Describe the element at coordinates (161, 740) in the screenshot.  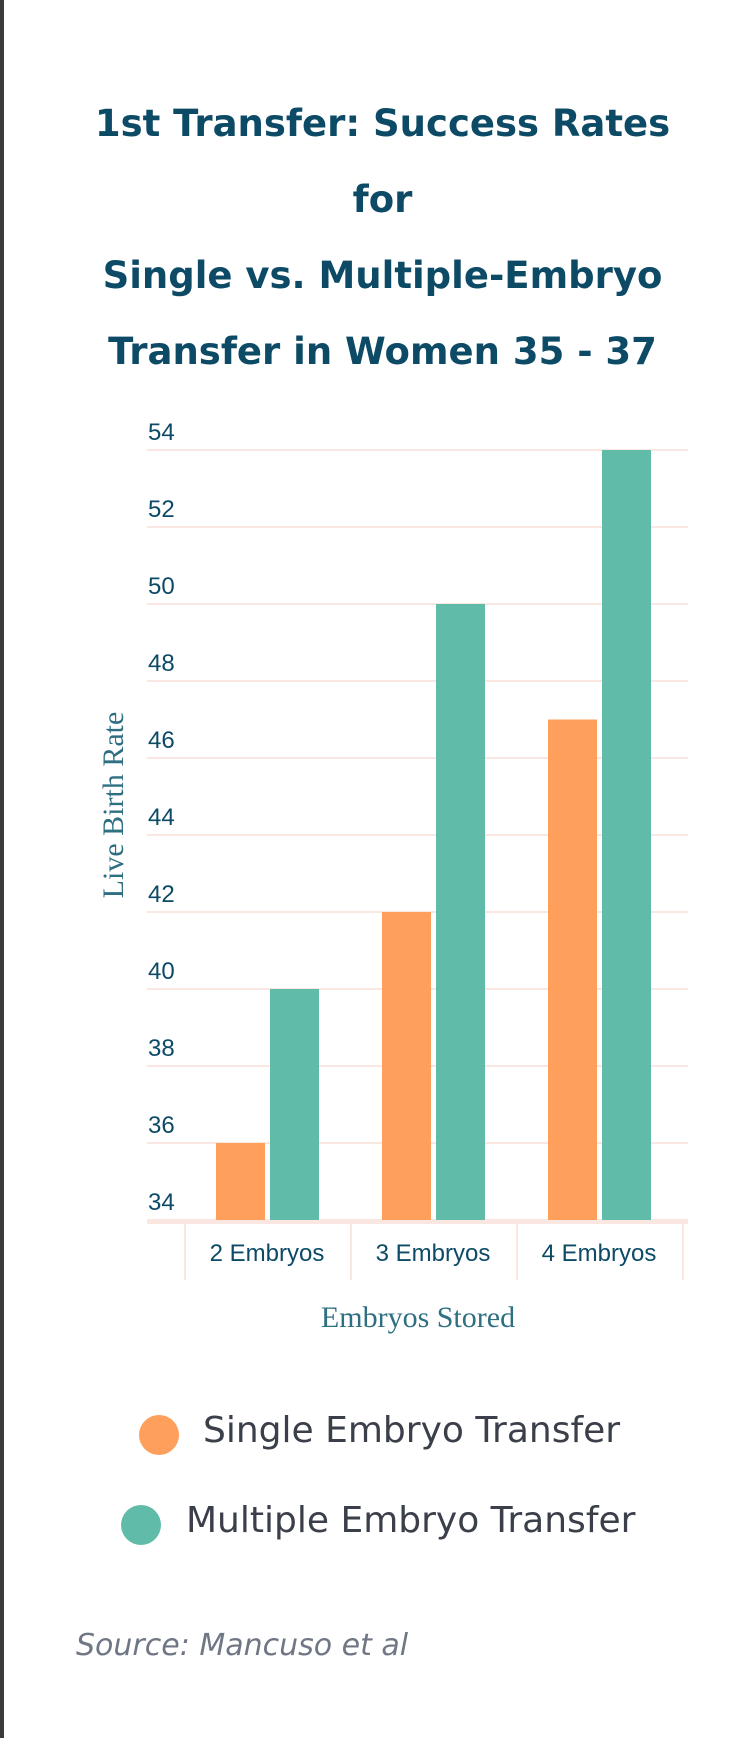
I see `y-tick-label: 46` at that location.